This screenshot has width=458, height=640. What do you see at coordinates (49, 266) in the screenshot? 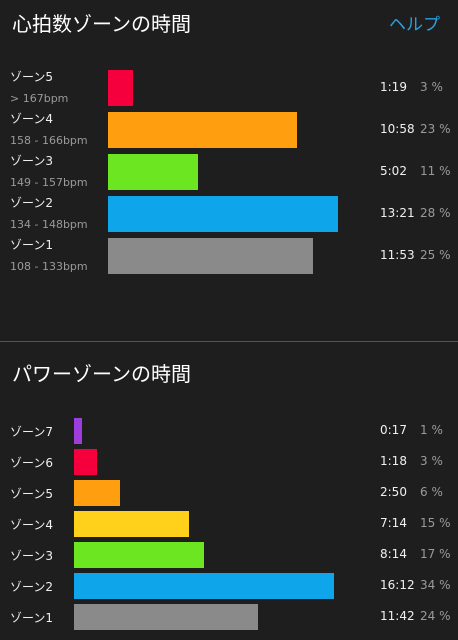
I see `zone-range: 108 - 133bpm` at bounding box center [49, 266].